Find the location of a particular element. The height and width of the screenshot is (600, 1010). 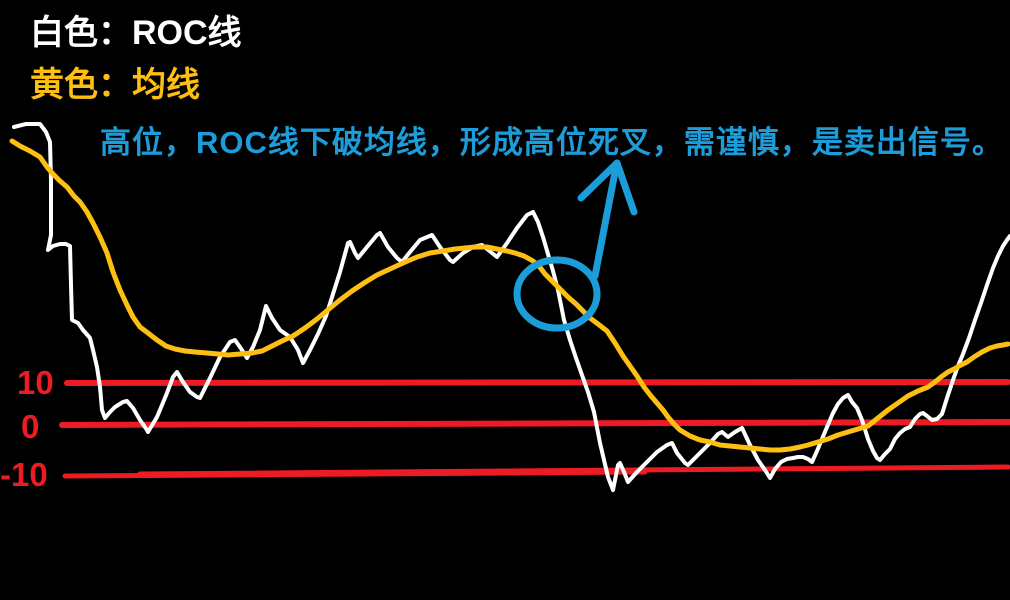

axis-label-minus-10: -10 is located at coordinates (24, 474).